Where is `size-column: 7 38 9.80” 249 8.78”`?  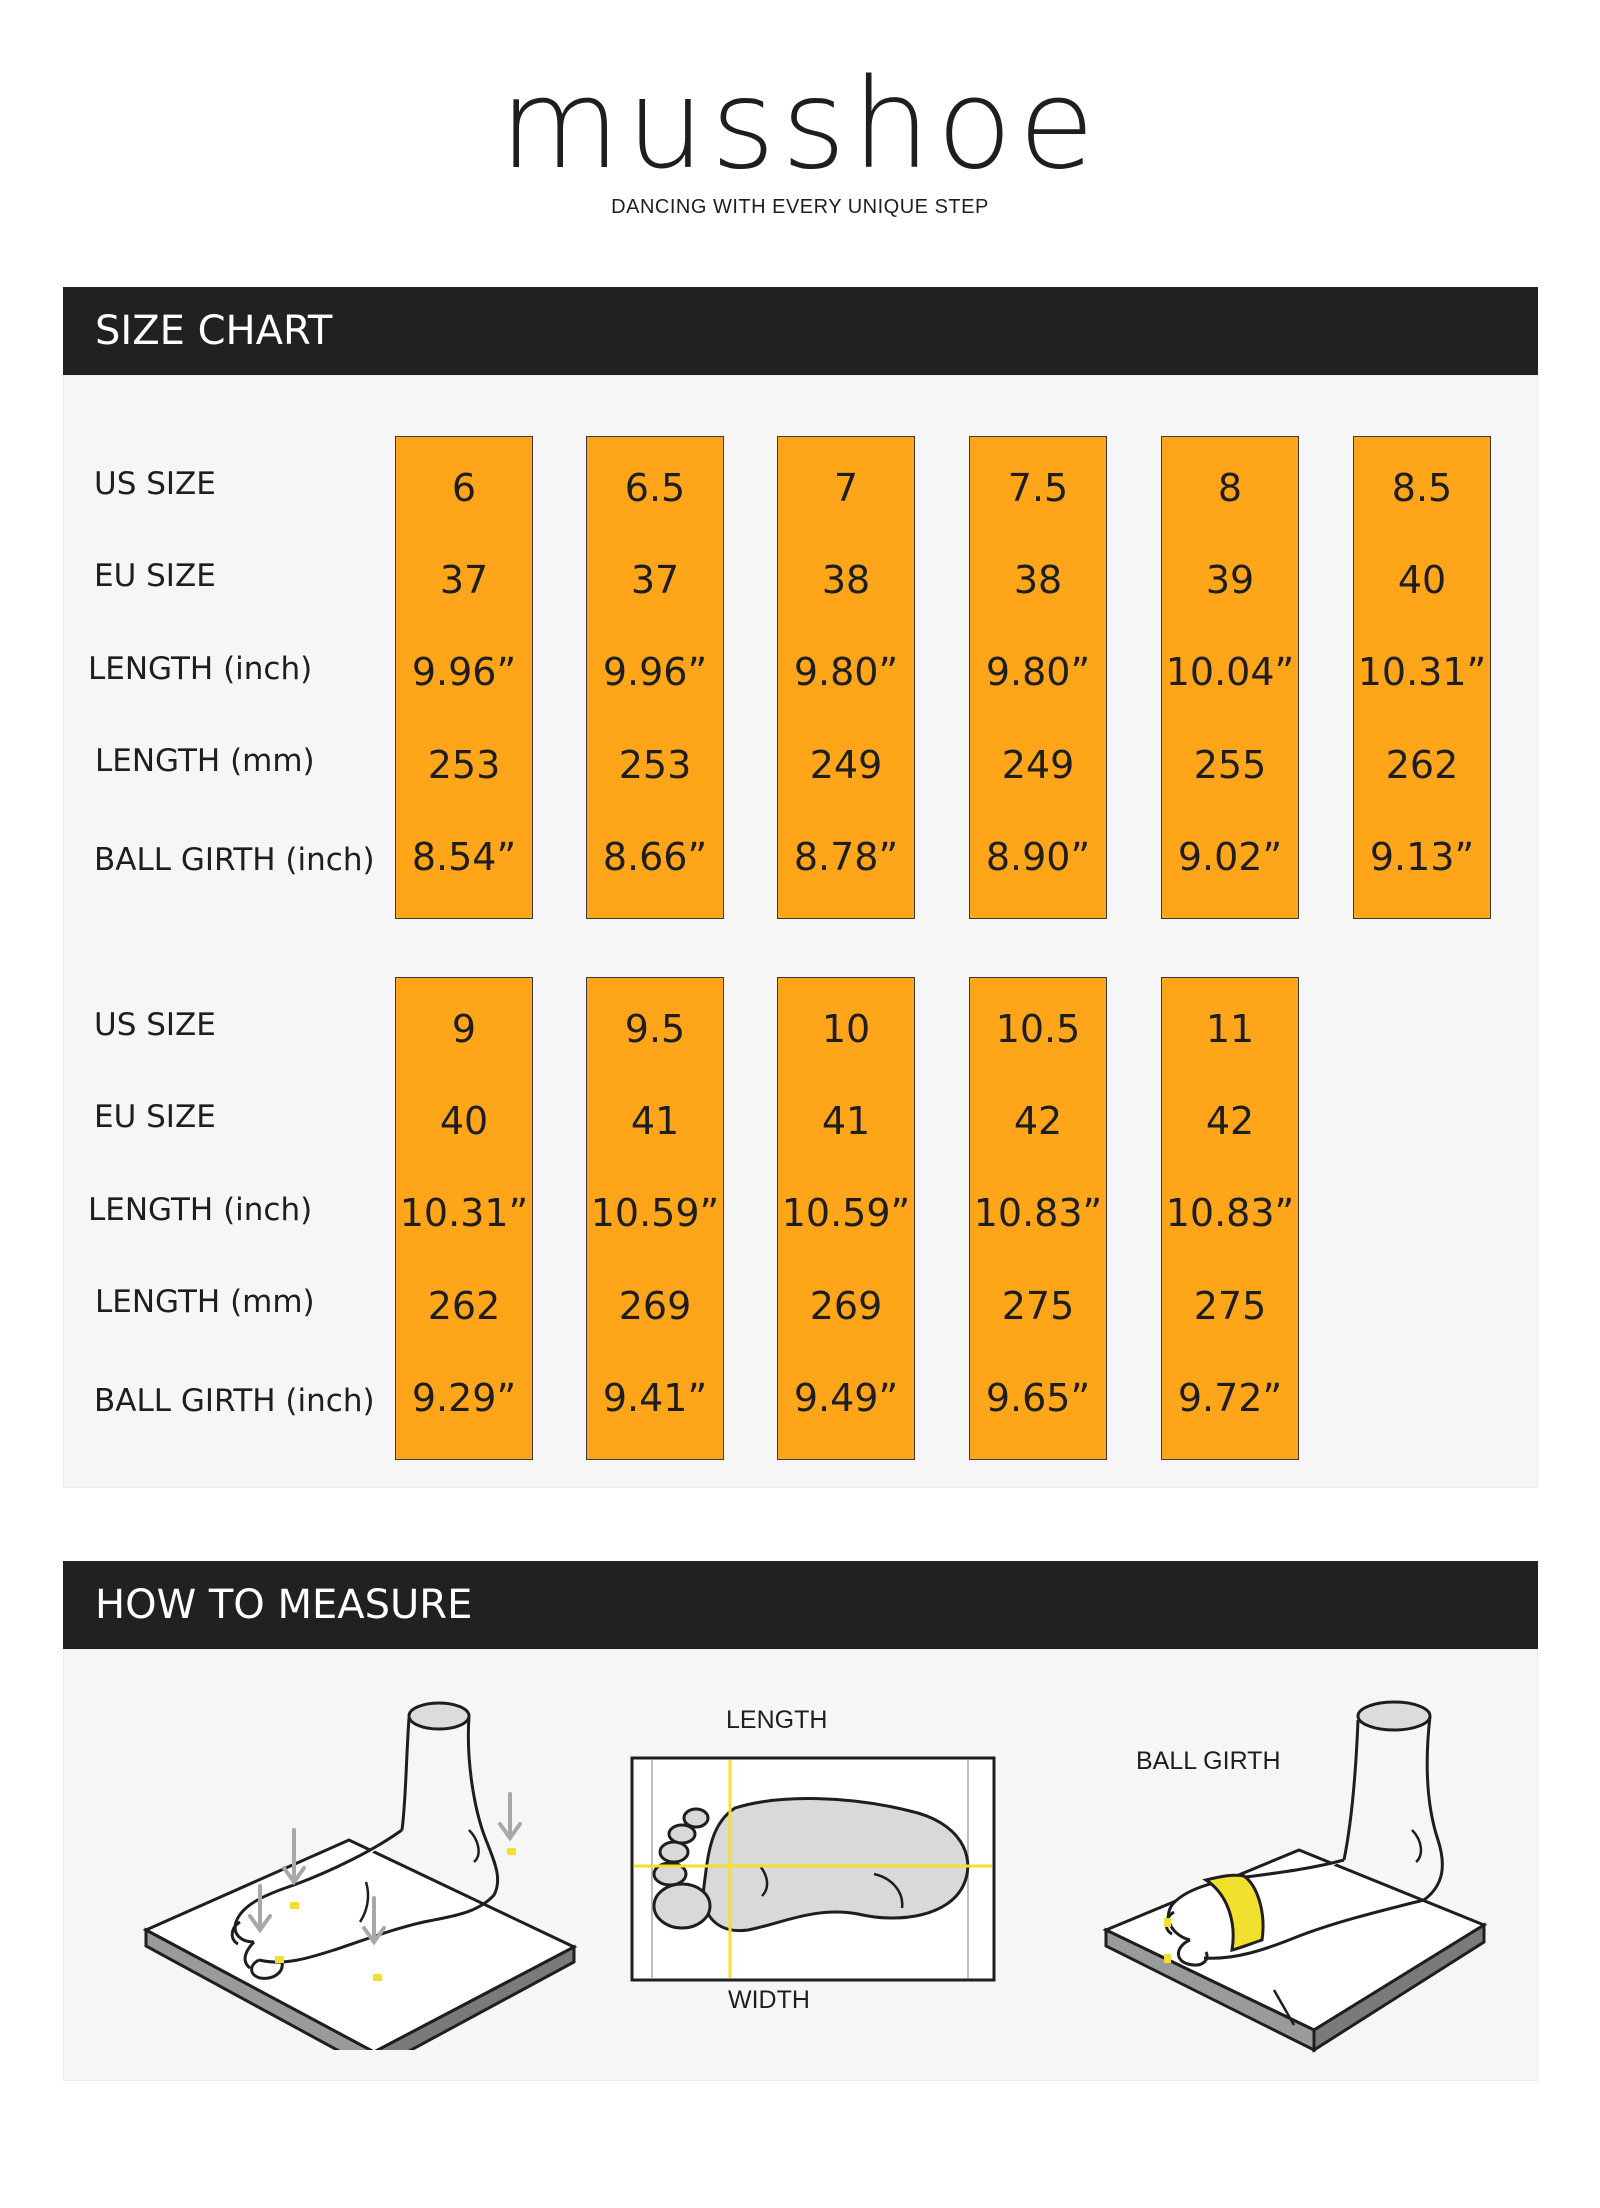
size-column: 7 38 9.80” 249 8.78” is located at coordinates (846, 677).